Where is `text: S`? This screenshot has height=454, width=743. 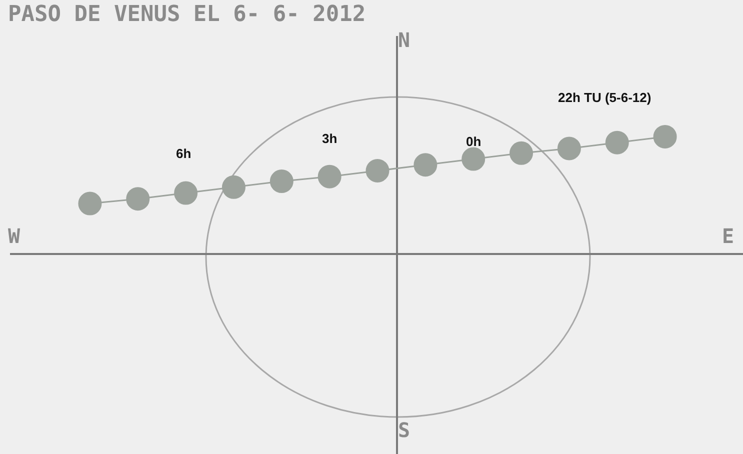
text: S is located at coordinates (404, 430).